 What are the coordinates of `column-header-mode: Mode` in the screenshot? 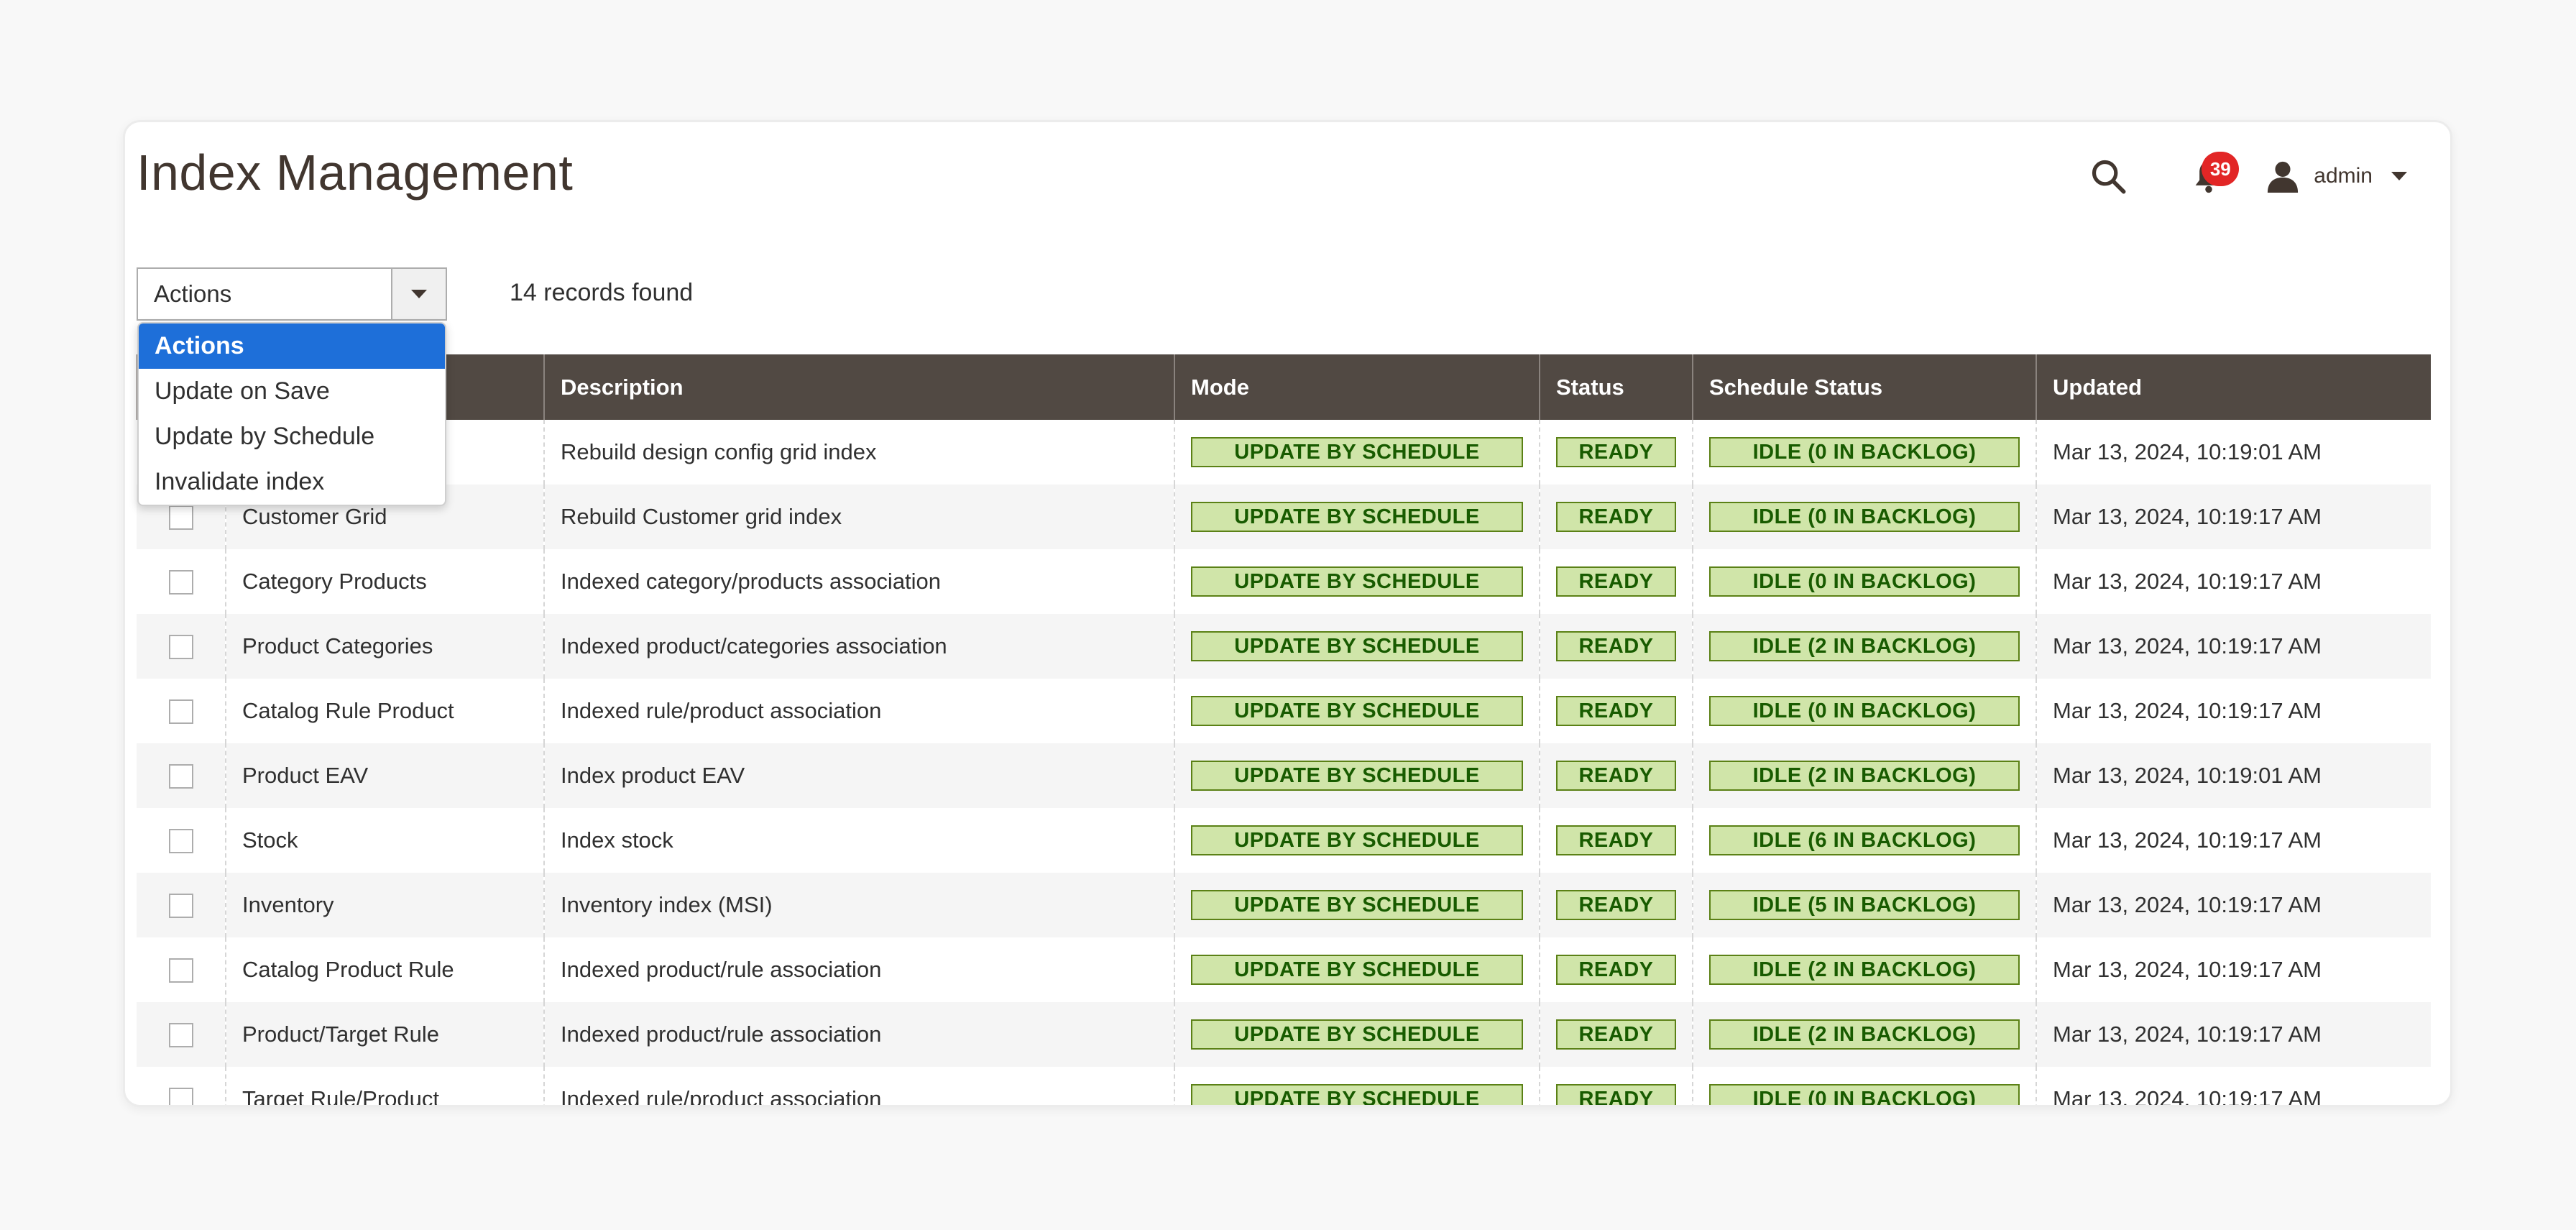 It's located at (1357, 387).